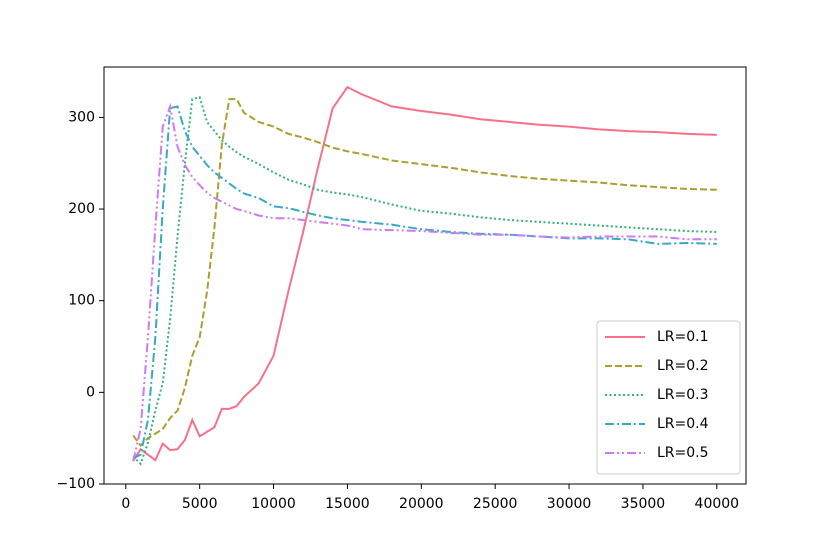 This screenshot has width=830, height=554. I want to click on y-tick-label: 100, so click(81, 301).